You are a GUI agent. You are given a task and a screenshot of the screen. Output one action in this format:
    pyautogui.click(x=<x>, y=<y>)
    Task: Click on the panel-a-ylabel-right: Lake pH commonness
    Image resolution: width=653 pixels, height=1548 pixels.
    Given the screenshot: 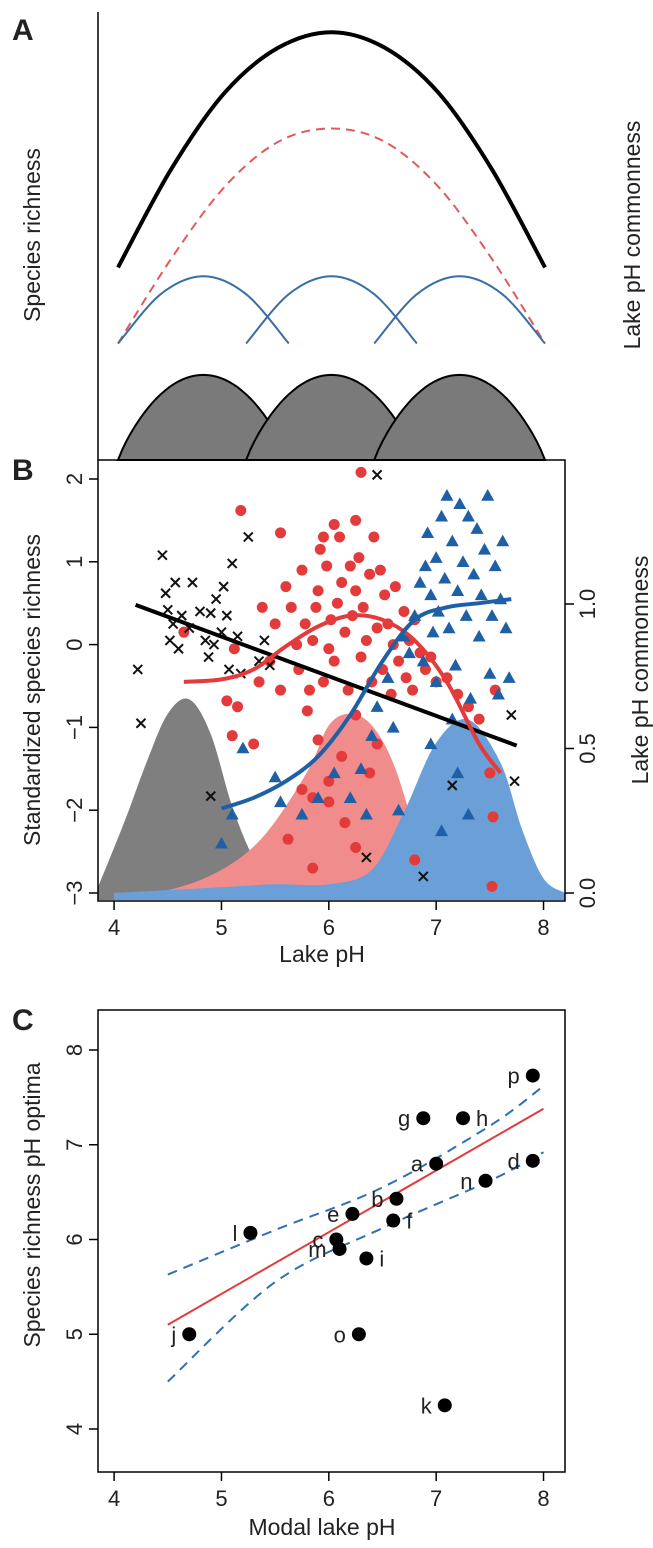 What is the action you would take?
    pyautogui.click(x=632, y=235)
    